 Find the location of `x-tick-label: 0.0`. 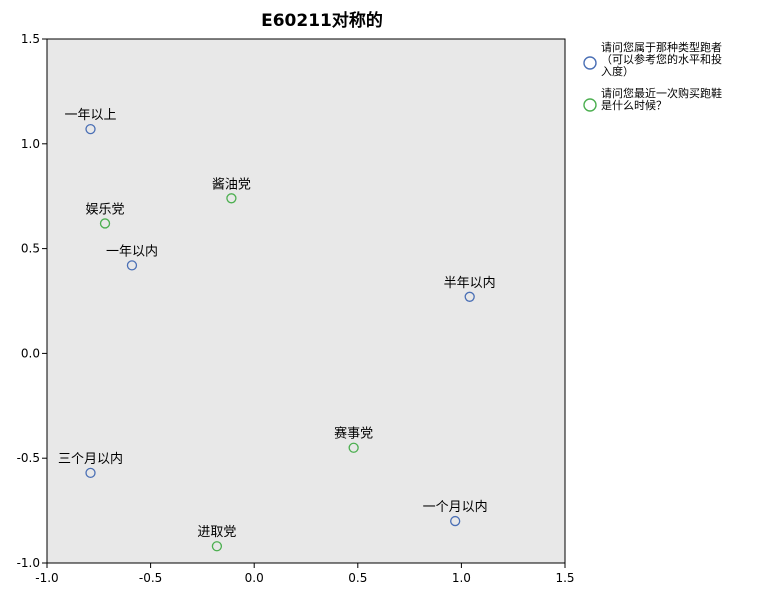

x-tick-label: 0.0 is located at coordinates (254, 578).